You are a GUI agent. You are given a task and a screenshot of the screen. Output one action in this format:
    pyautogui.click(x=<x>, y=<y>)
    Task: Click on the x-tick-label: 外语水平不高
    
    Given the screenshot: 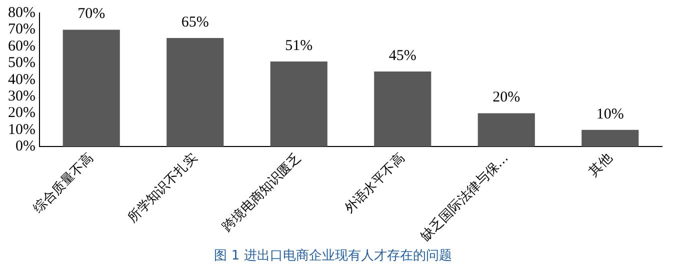 What is the action you would take?
    pyautogui.click(x=374, y=183)
    